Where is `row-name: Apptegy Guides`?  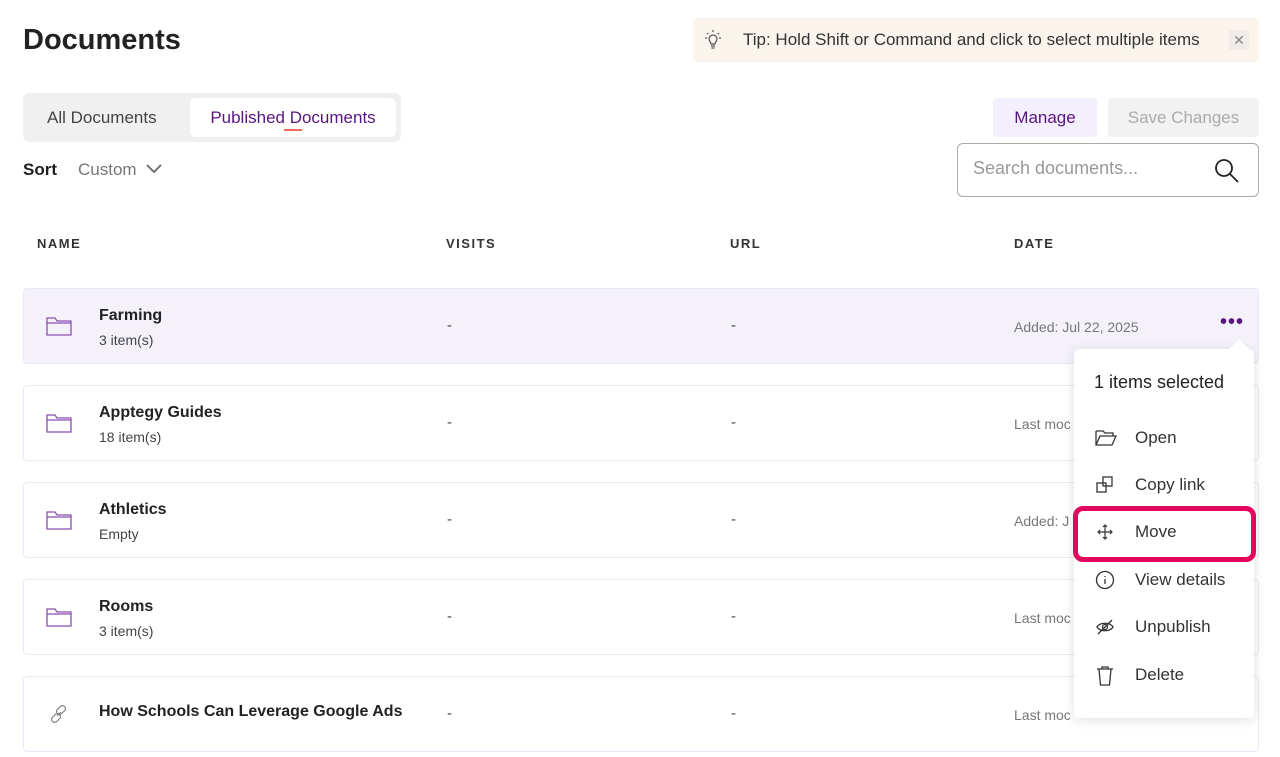
row-name: Apptegy Guides is located at coordinates (160, 412).